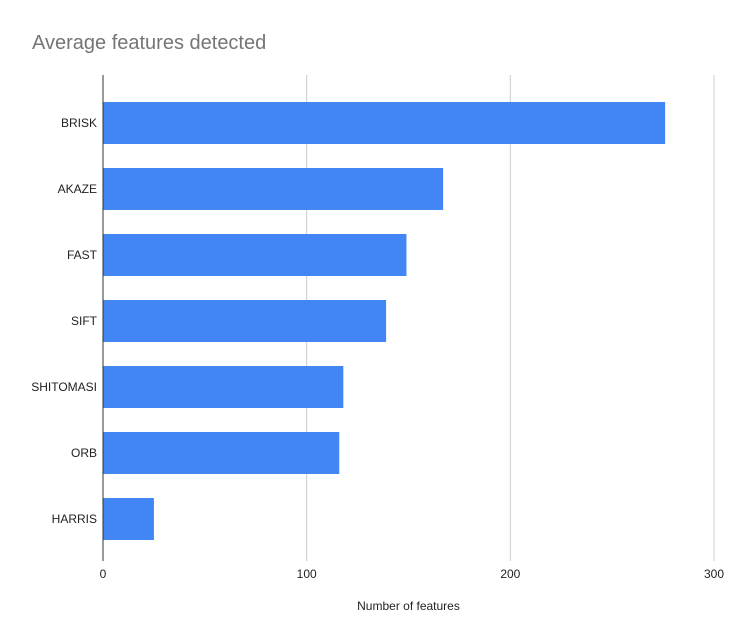 The width and height of the screenshot is (747, 644). I want to click on bar-shitomasi, so click(223, 387).